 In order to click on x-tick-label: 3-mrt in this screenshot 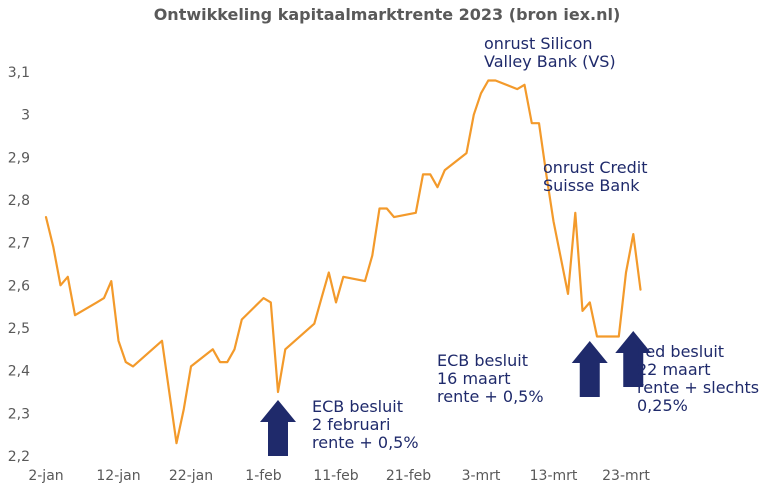, I will do `click(481, 476)`.